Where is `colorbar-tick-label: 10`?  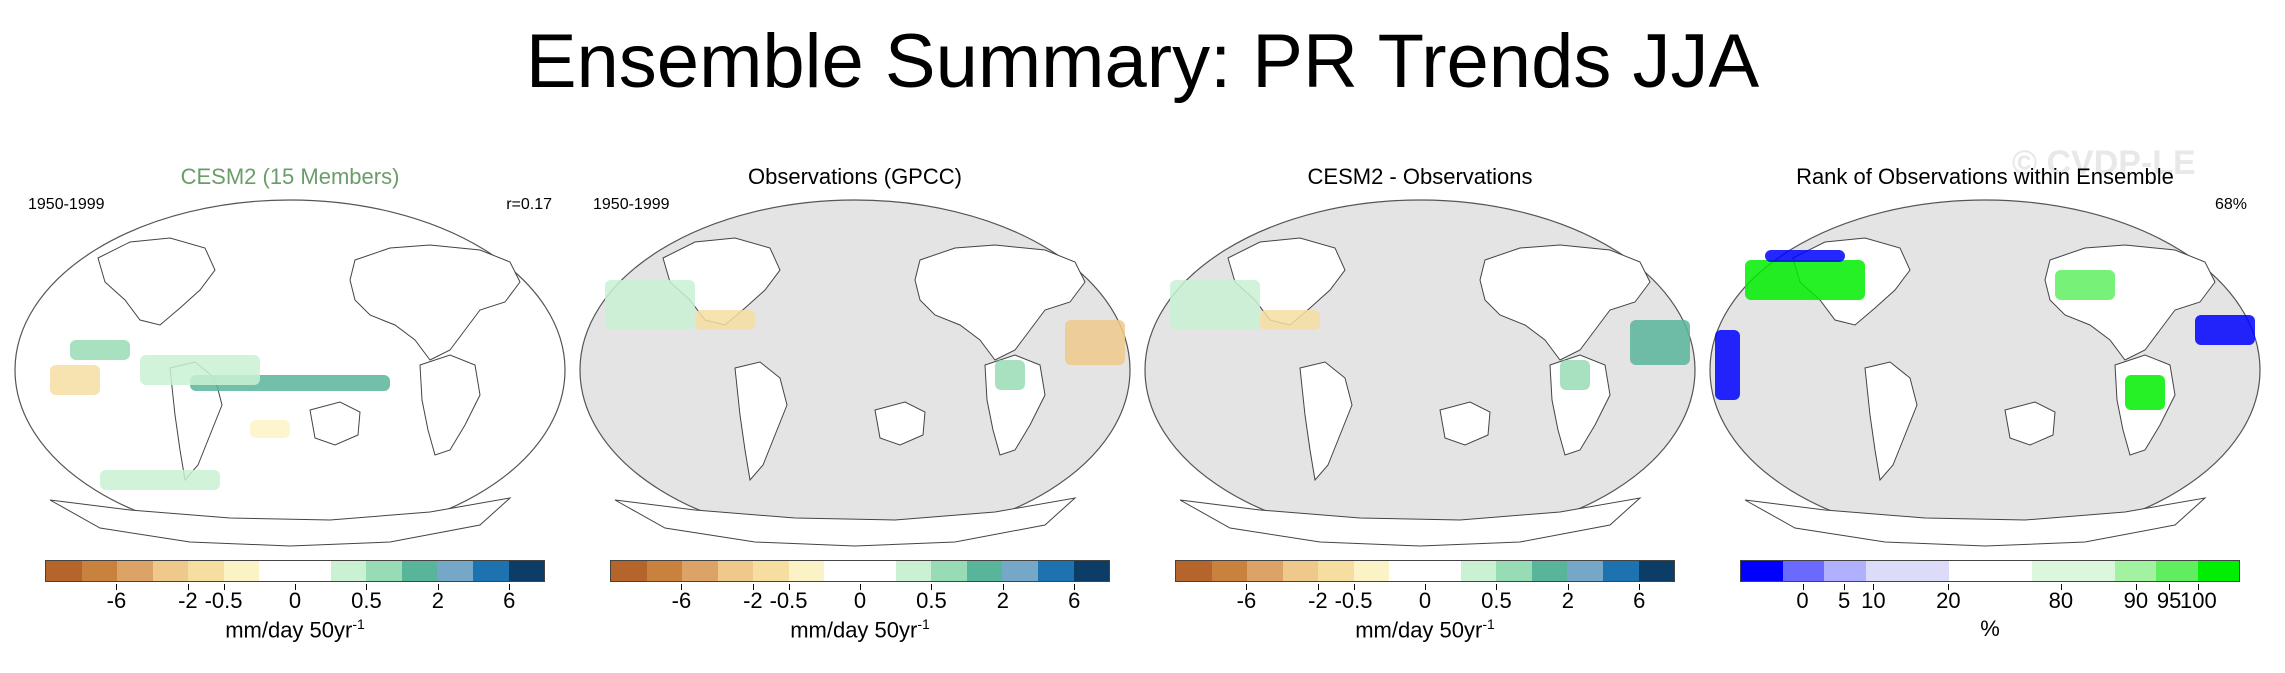
colorbar-tick-label: 10 is located at coordinates (1873, 600).